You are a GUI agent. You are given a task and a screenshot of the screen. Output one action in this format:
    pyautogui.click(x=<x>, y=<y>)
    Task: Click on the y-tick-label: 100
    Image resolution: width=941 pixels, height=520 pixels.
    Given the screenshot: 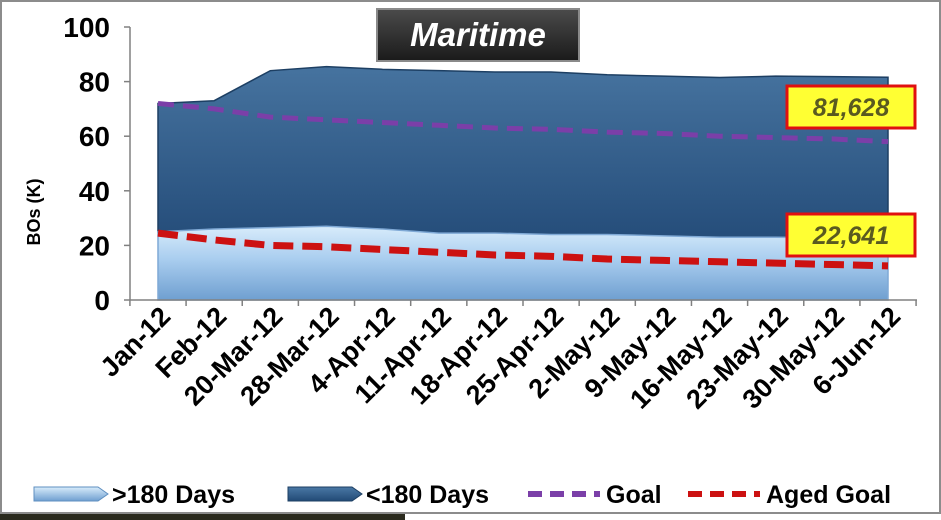 What is the action you would take?
    pyautogui.click(x=86, y=27)
    